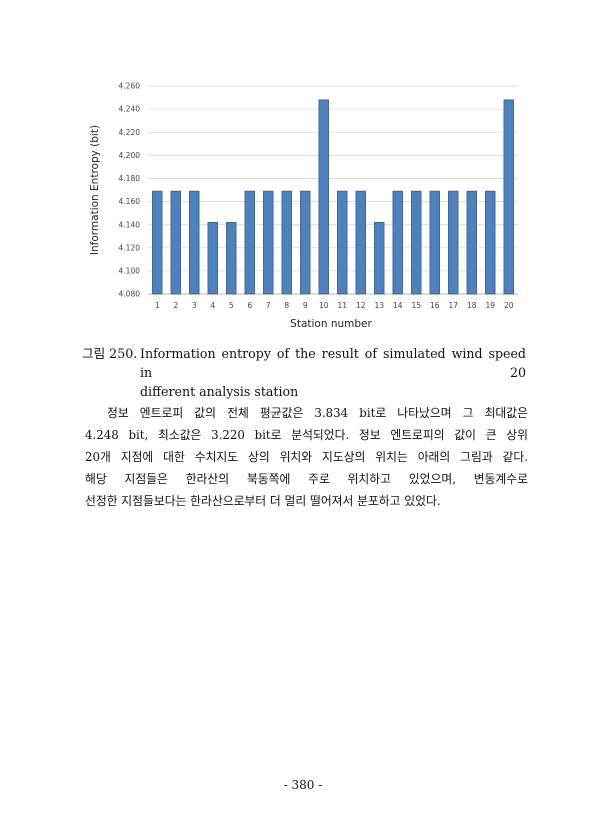 The width and height of the screenshot is (606, 840). I want to click on y-tick-label: 4.180, so click(130, 178).